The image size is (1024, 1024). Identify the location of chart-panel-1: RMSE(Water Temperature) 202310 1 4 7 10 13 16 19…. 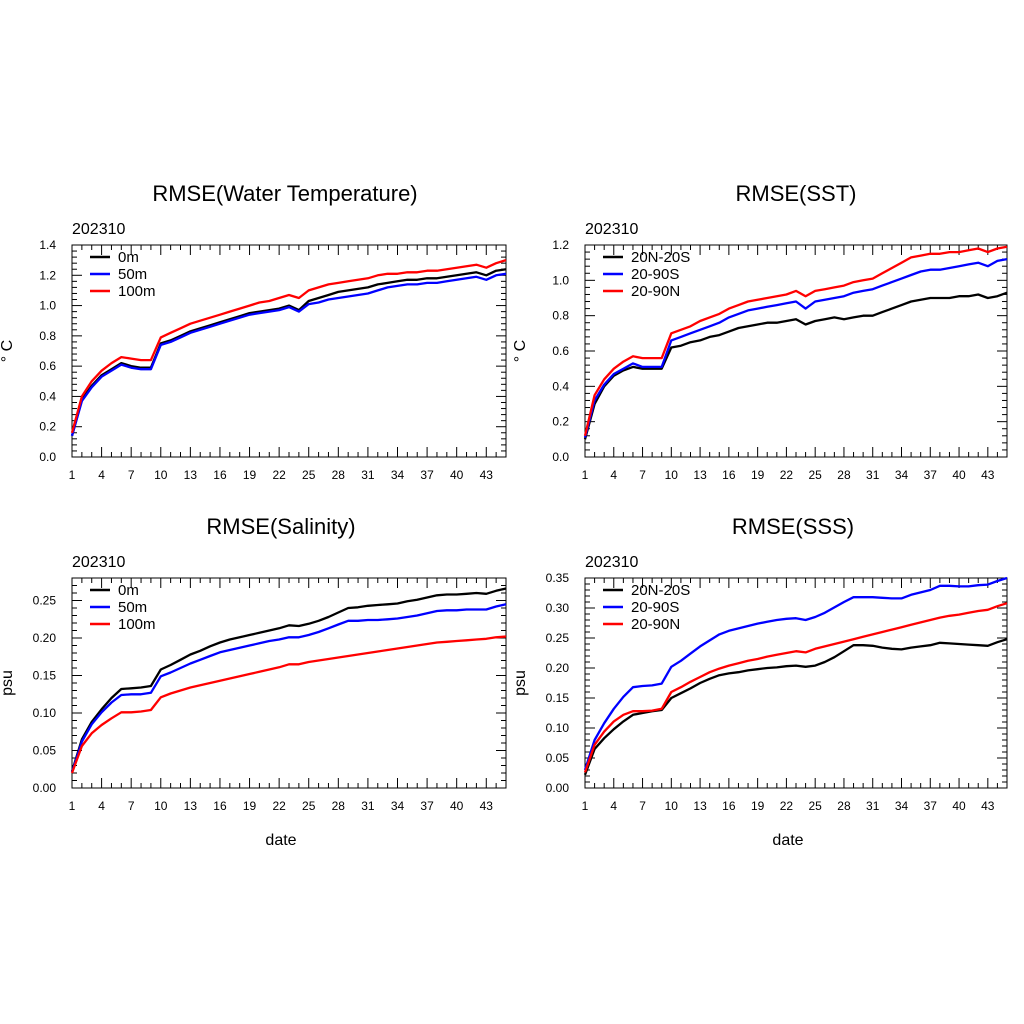
(253, 331).